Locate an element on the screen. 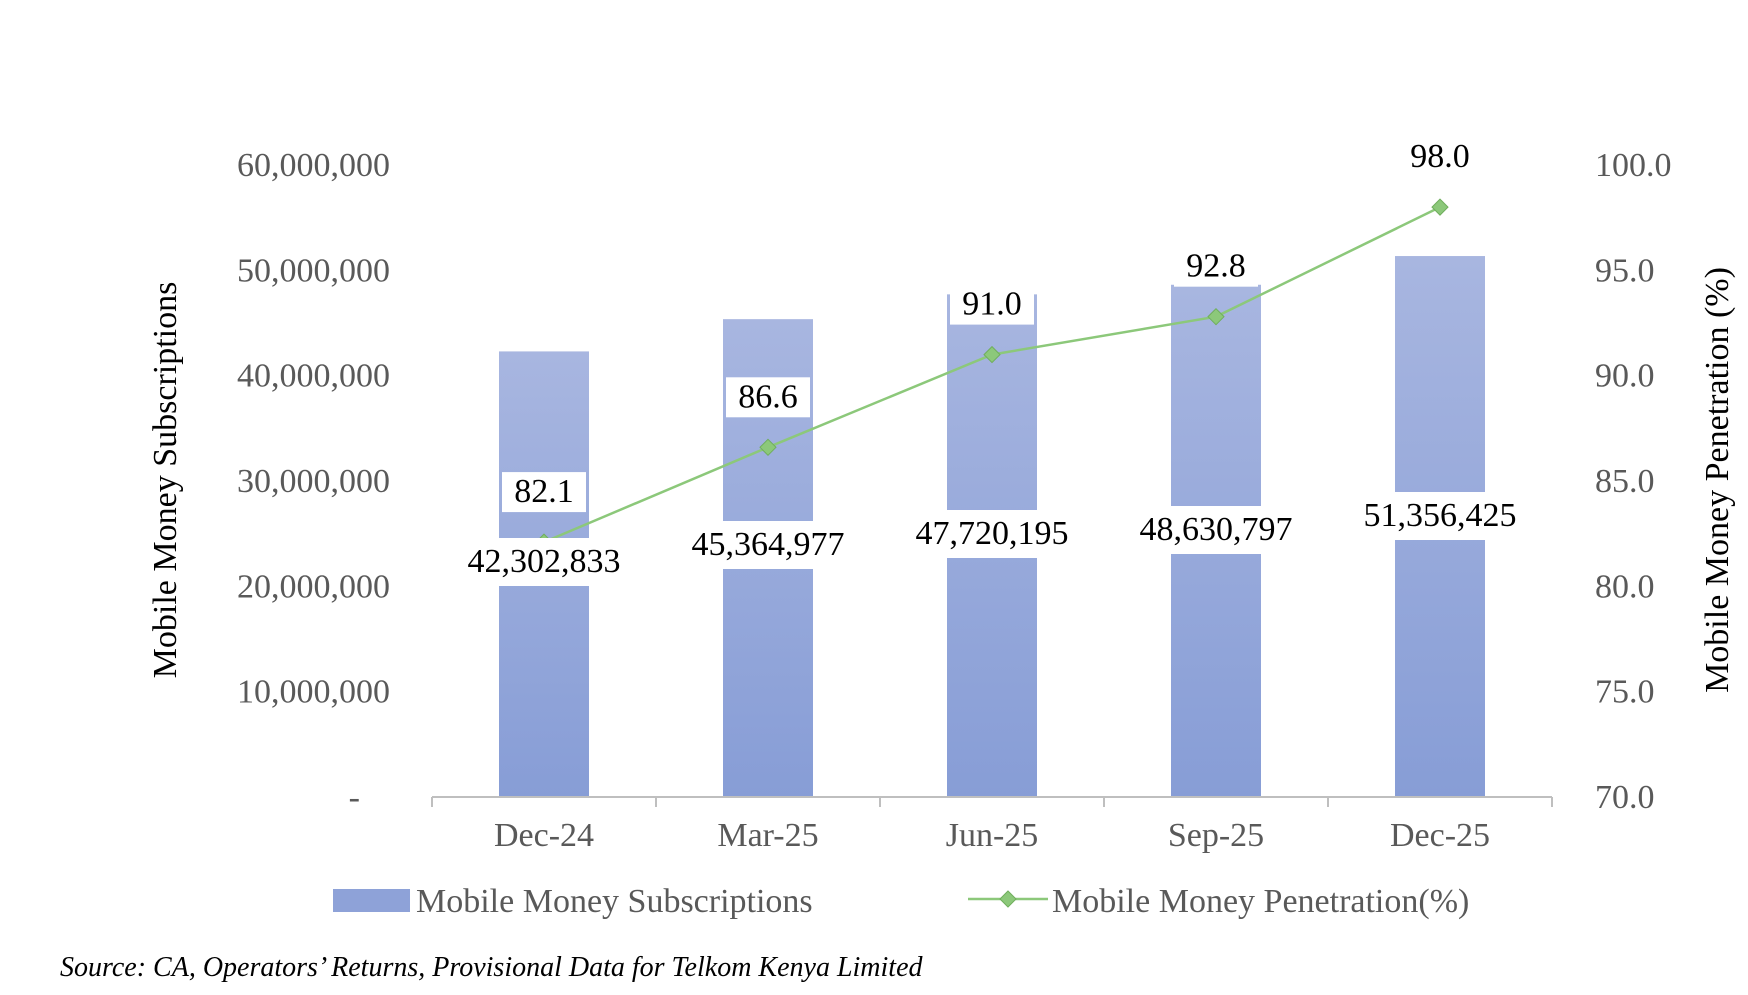 Image resolution: width=1748 pixels, height=995 pixels. line-data-label: 92.8 is located at coordinates (1216, 266).